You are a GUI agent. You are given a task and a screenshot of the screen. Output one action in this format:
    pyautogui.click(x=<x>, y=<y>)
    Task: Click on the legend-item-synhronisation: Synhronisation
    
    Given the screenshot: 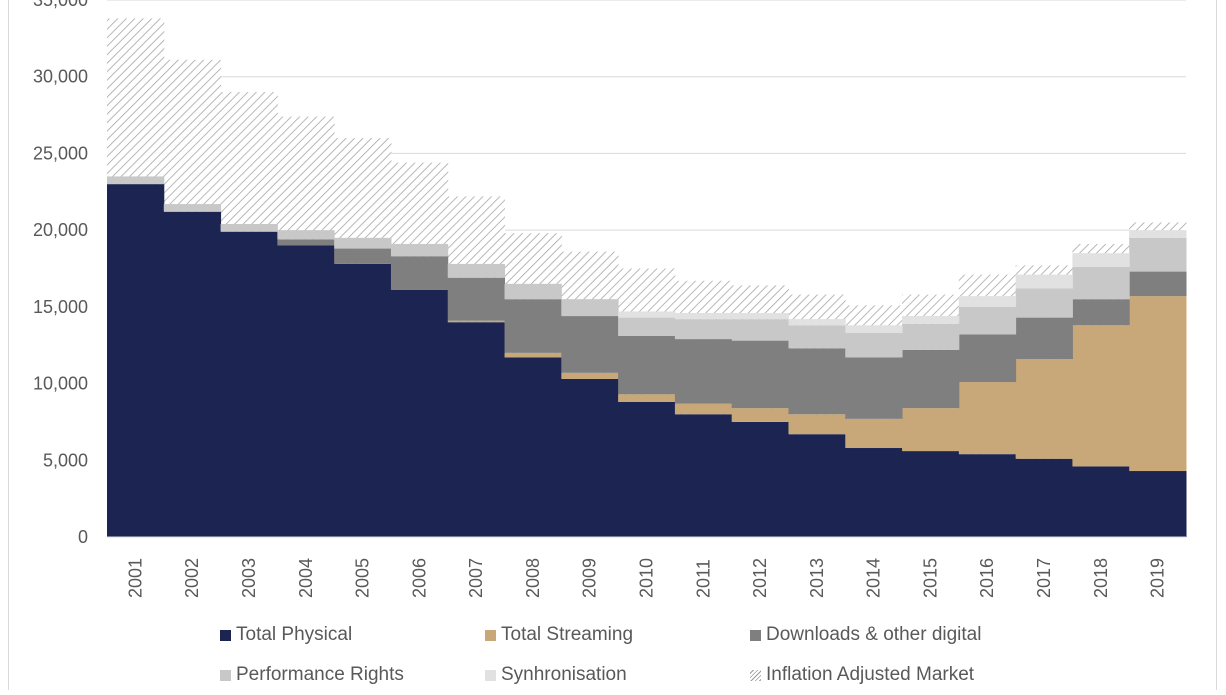 What is the action you would take?
    pyautogui.click(x=556, y=675)
    